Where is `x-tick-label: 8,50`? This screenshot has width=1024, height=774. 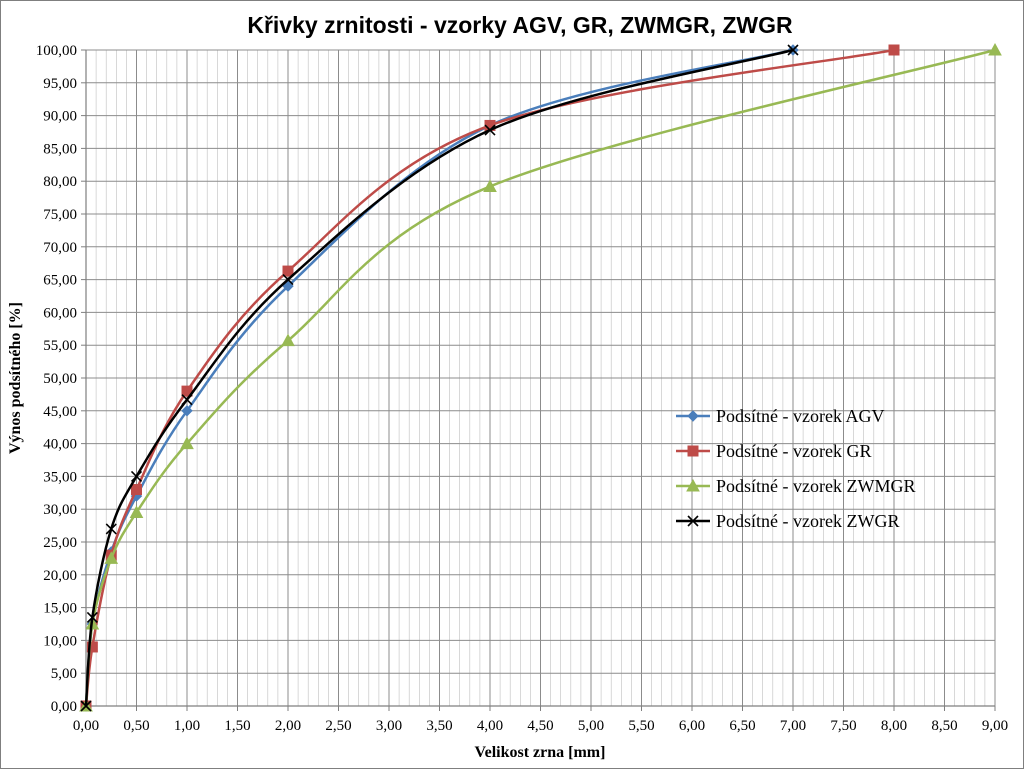 x-tick-label: 8,50 is located at coordinates (944, 726).